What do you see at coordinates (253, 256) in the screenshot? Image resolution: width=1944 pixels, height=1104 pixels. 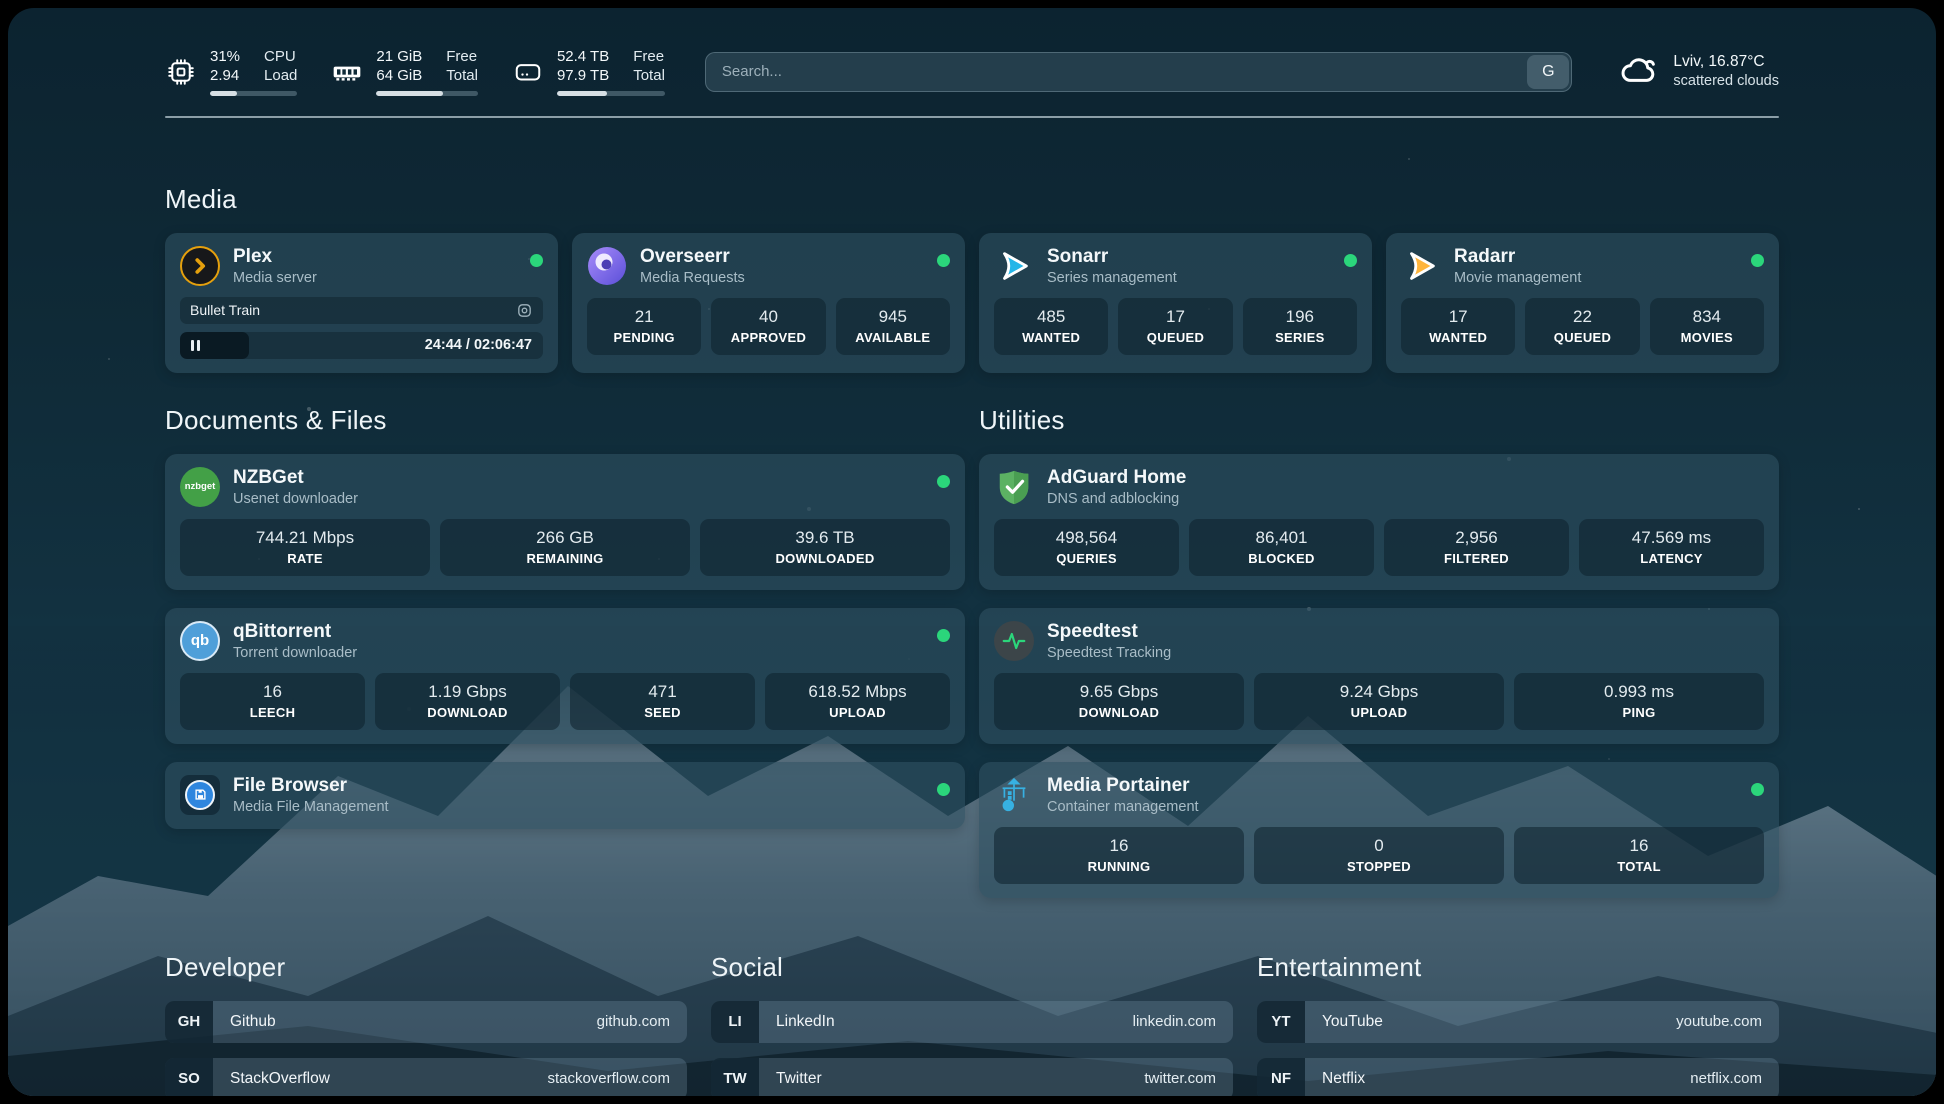 I see `app-title: Plex` at bounding box center [253, 256].